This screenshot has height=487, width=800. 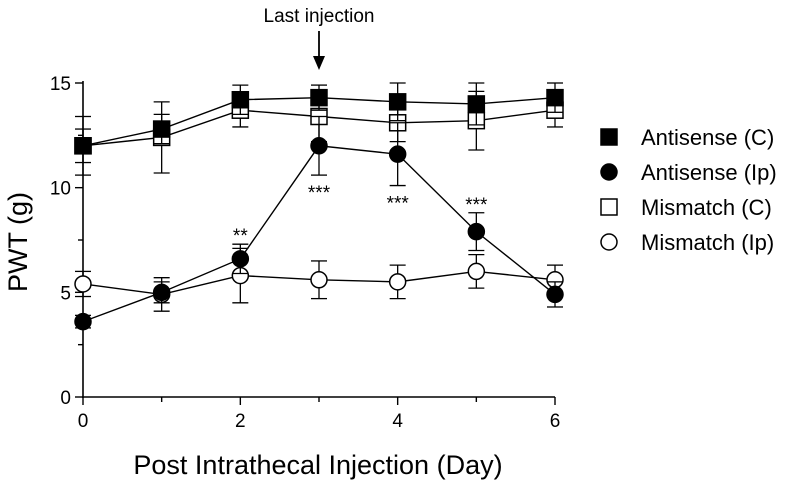 I want to click on last-injection-arrow-head, so click(x=319, y=63).